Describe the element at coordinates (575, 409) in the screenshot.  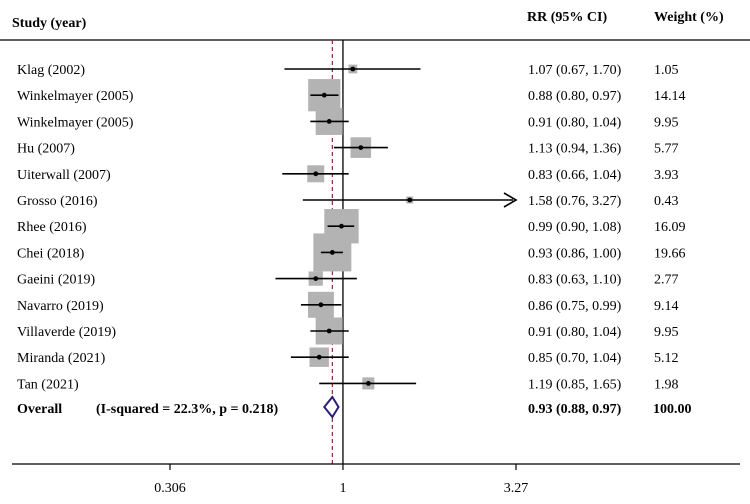
I see `overall-ci: 0.93 (0.88, 0.97)` at that location.